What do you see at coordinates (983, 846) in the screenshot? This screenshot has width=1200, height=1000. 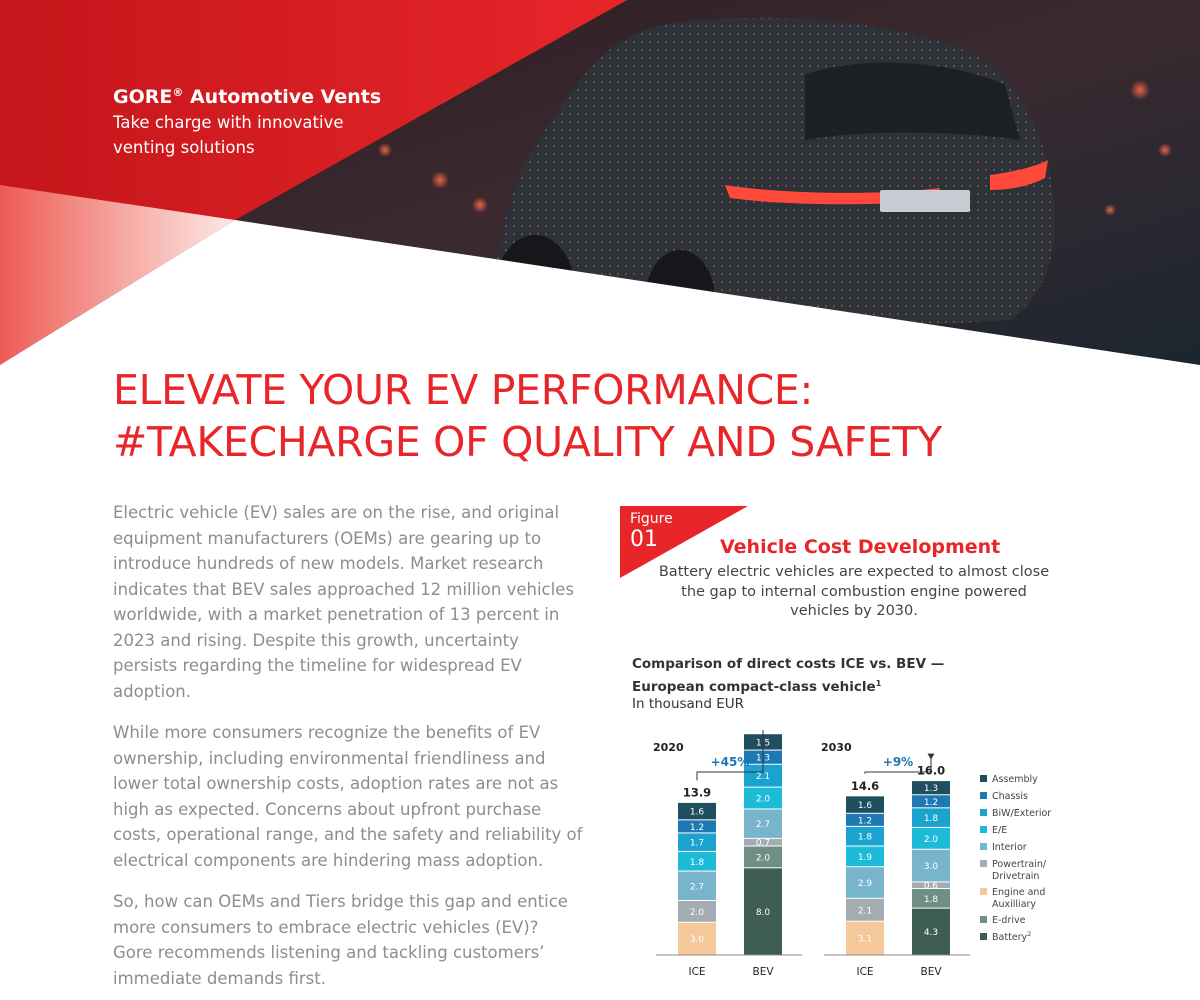 I see `legend-swatch-interior` at bounding box center [983, 846].